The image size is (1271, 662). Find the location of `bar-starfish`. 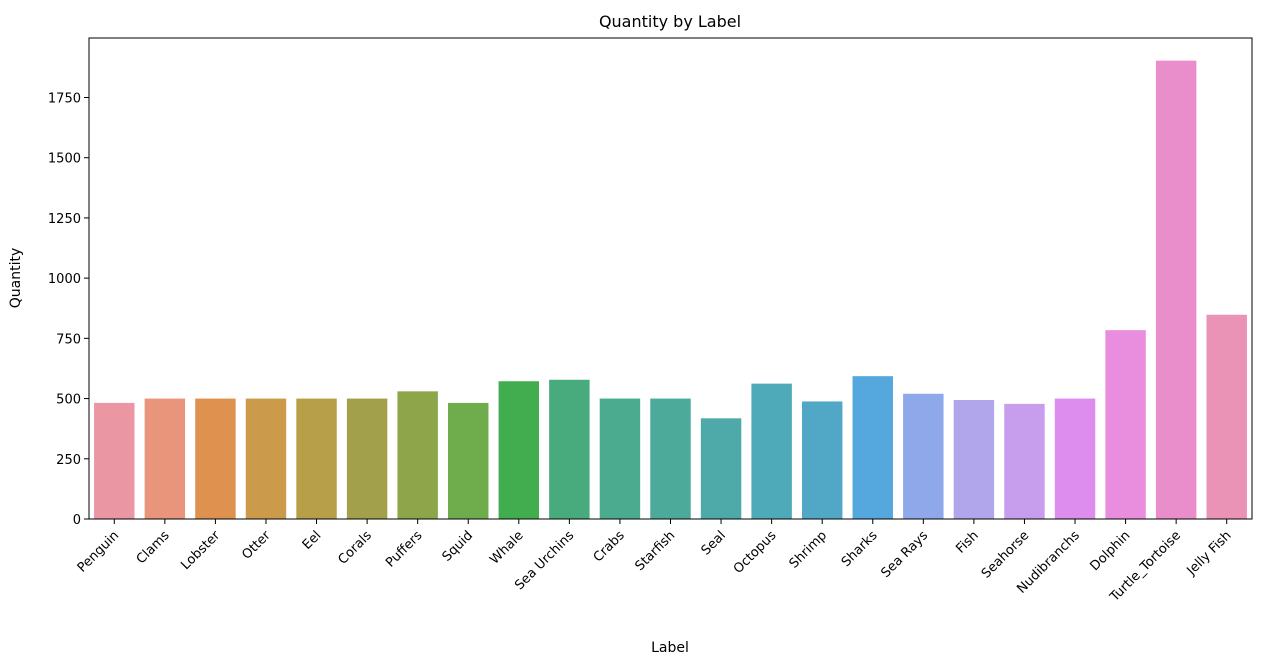

bar-starfish is located at coordinates (670, 458).